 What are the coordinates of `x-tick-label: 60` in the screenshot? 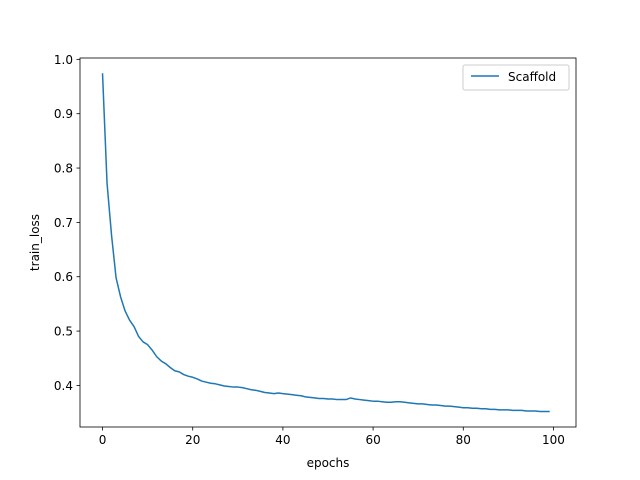 It's located at (372, 440).